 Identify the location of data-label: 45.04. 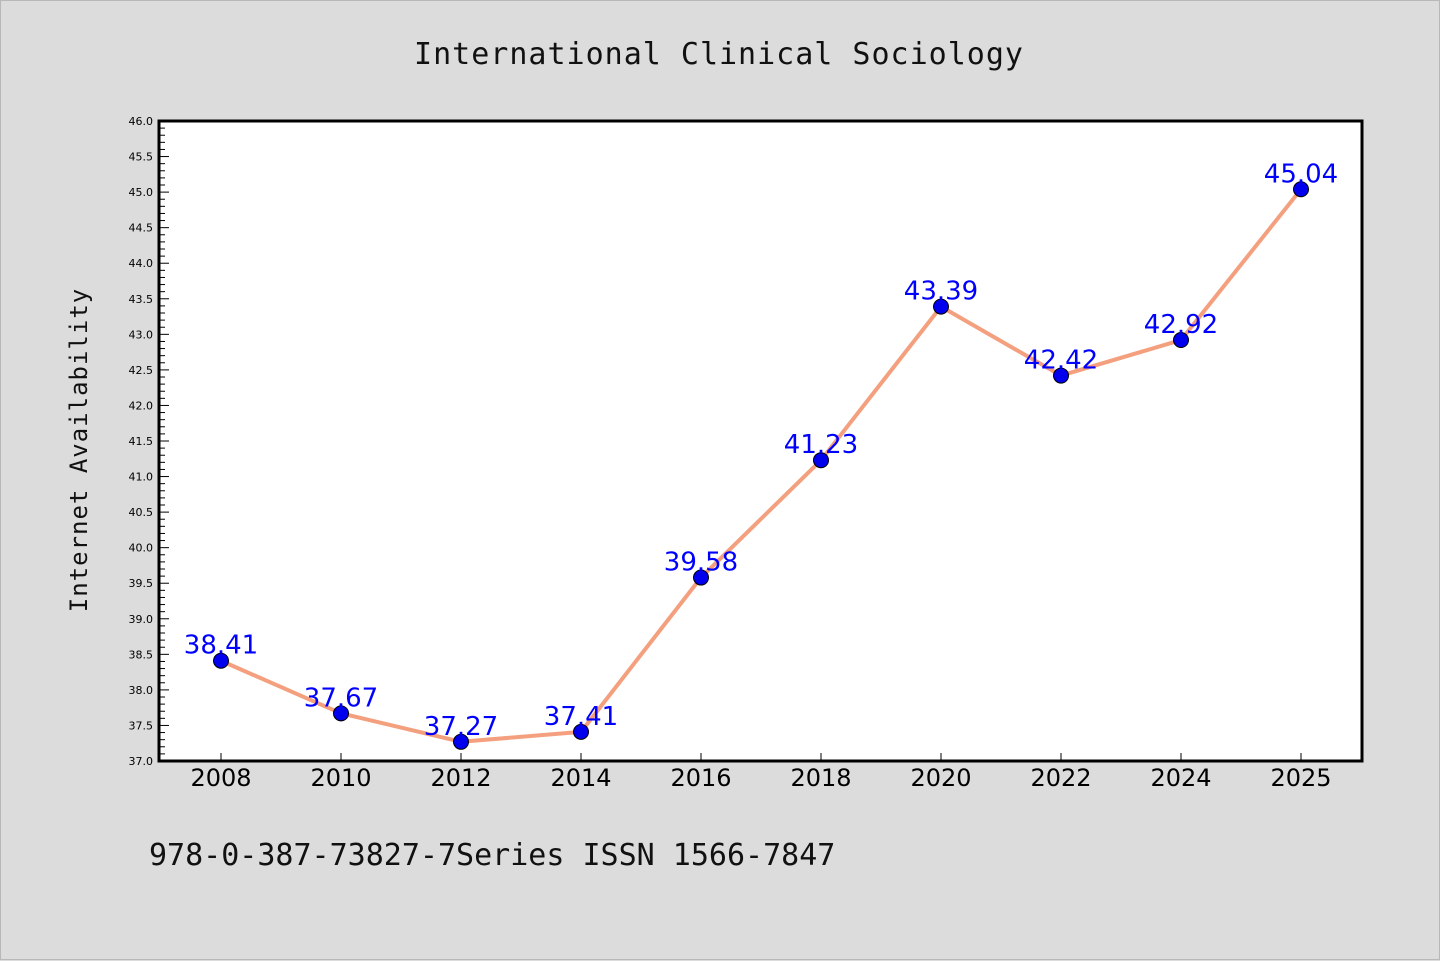
(1301, 174).